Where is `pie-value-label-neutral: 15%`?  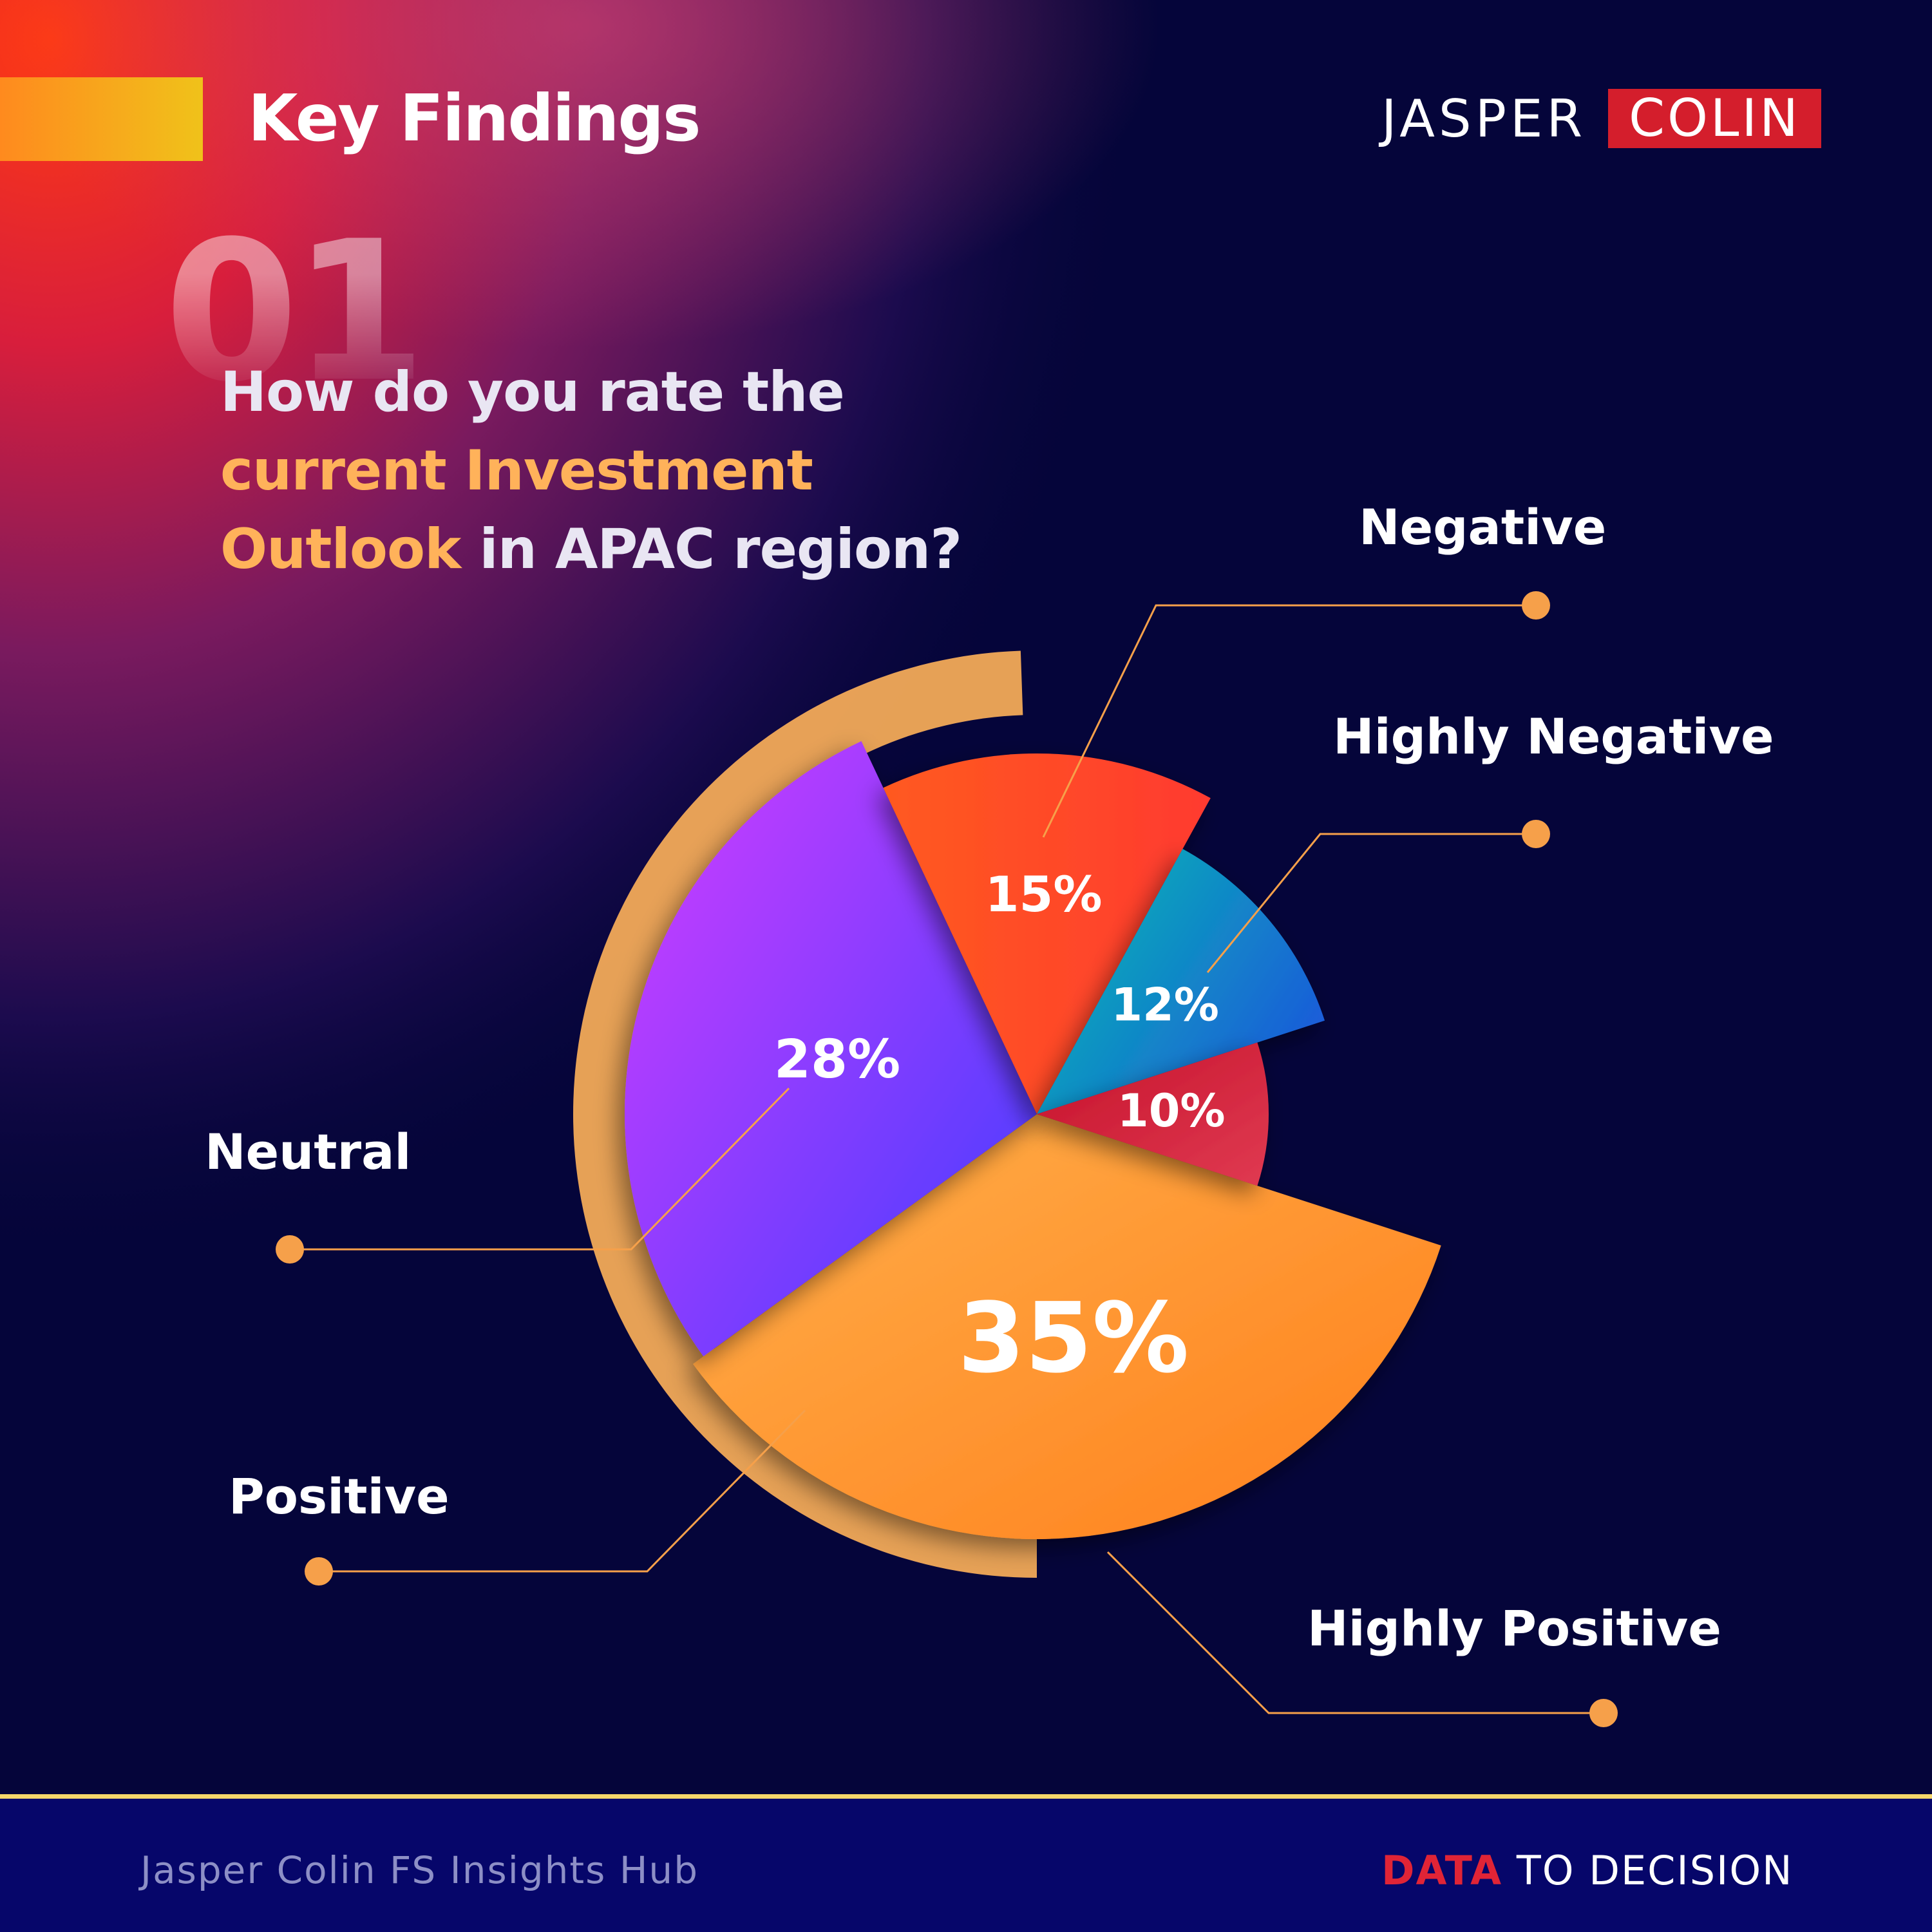 pie-value-label-neutral: 15% is located at coordinates (1044, 894).